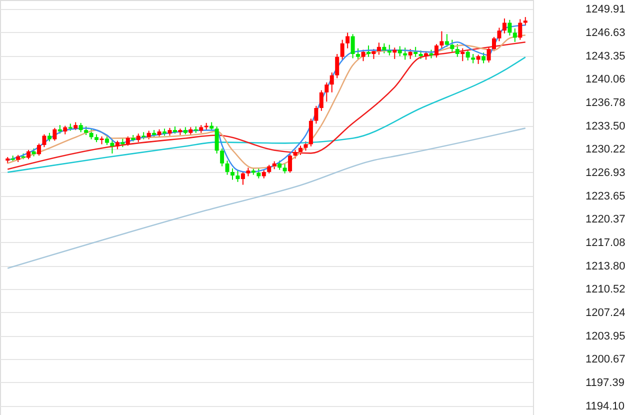 The height and width of the screenshot is (415, 625). Describe the element at coordinates (605, 312) in the screenshot. I see `y-tick-label: 1207.24` at that location.